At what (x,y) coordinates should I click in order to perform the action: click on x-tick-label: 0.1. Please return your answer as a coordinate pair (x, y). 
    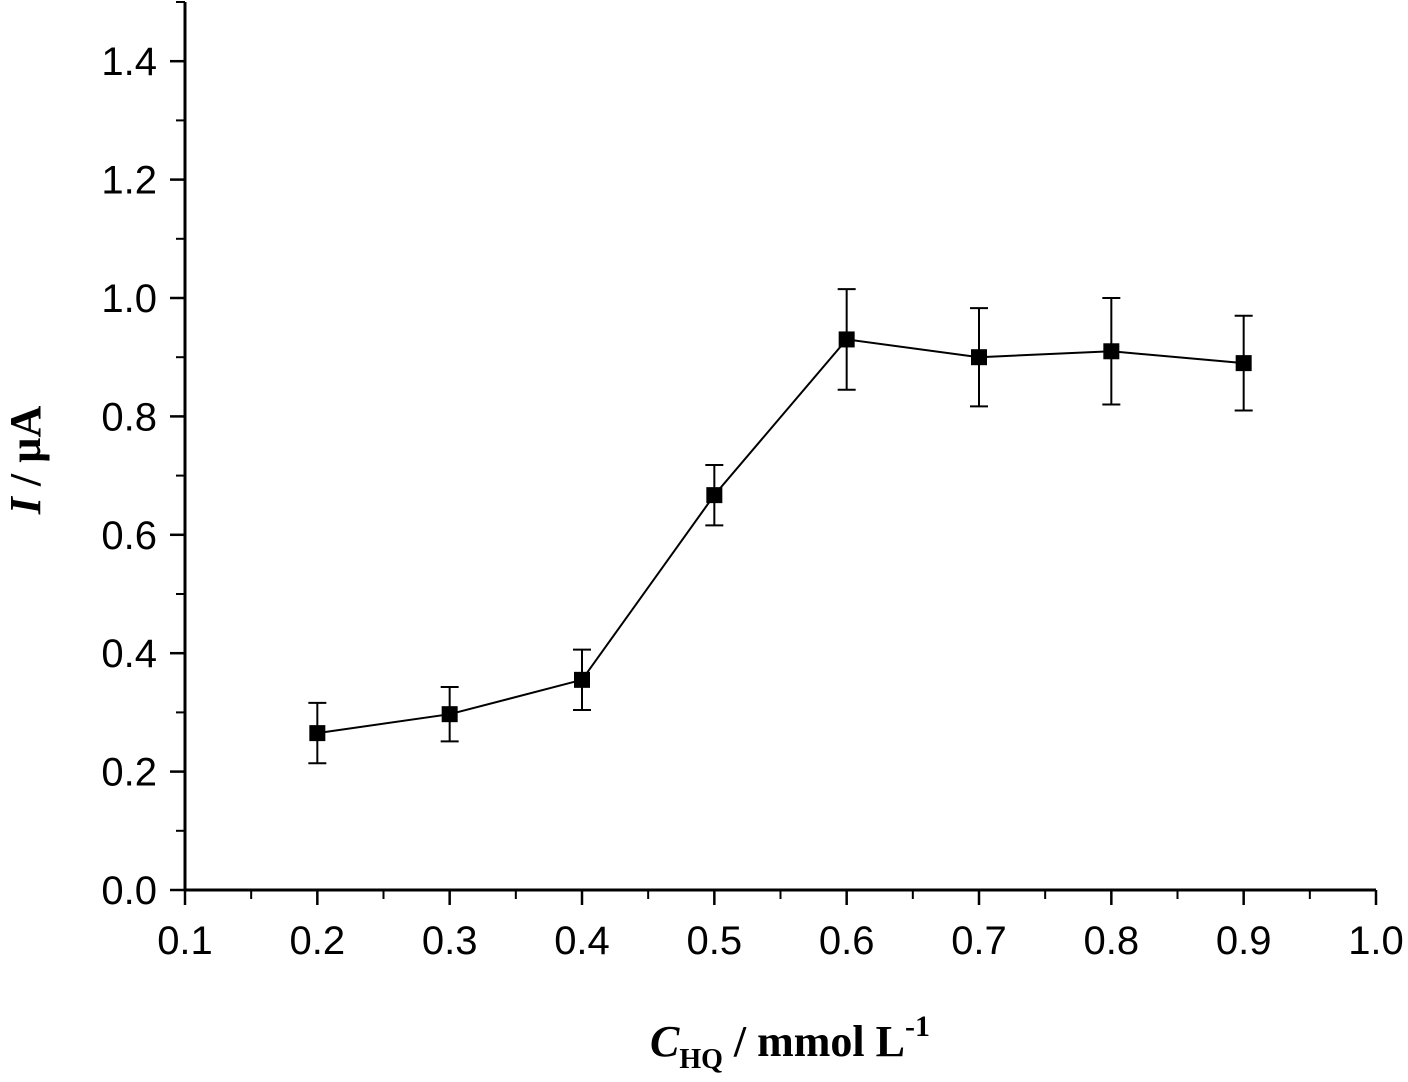
    Looking at the image, I should click on (185, 941).